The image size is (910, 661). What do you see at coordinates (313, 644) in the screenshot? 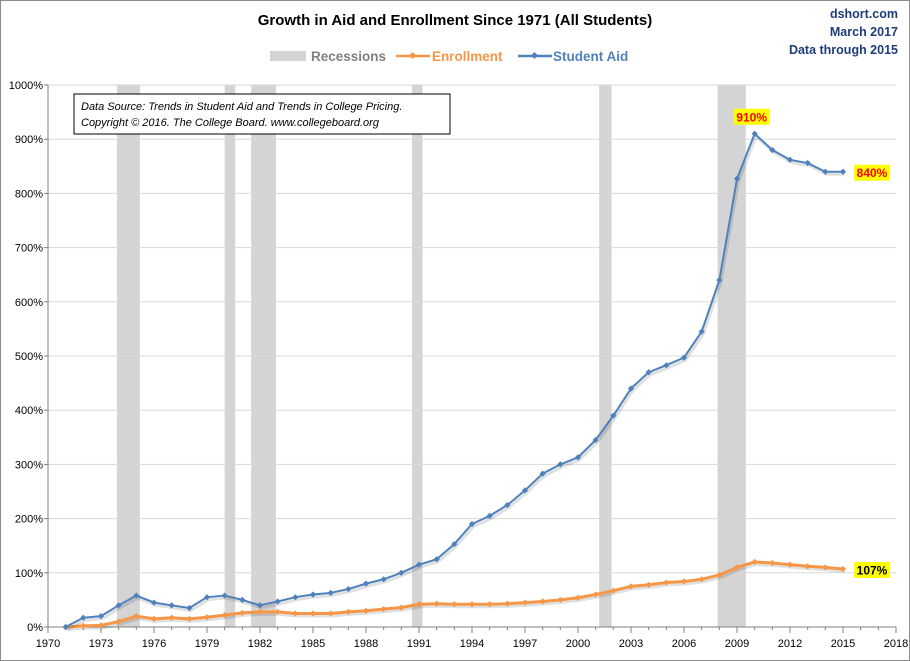
I see `x-tick-label: 1985` at bounding box center [313, 644].